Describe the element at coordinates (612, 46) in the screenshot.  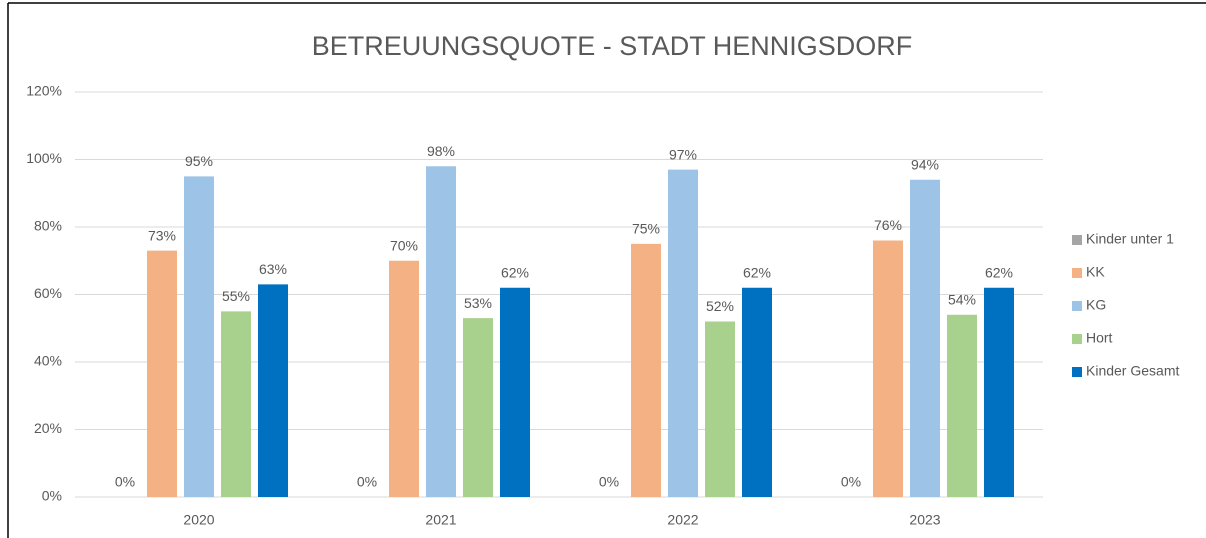
I see `chart-title: BETREUUNGSQUOTE - STADT HENNIGSDORF` at that location.